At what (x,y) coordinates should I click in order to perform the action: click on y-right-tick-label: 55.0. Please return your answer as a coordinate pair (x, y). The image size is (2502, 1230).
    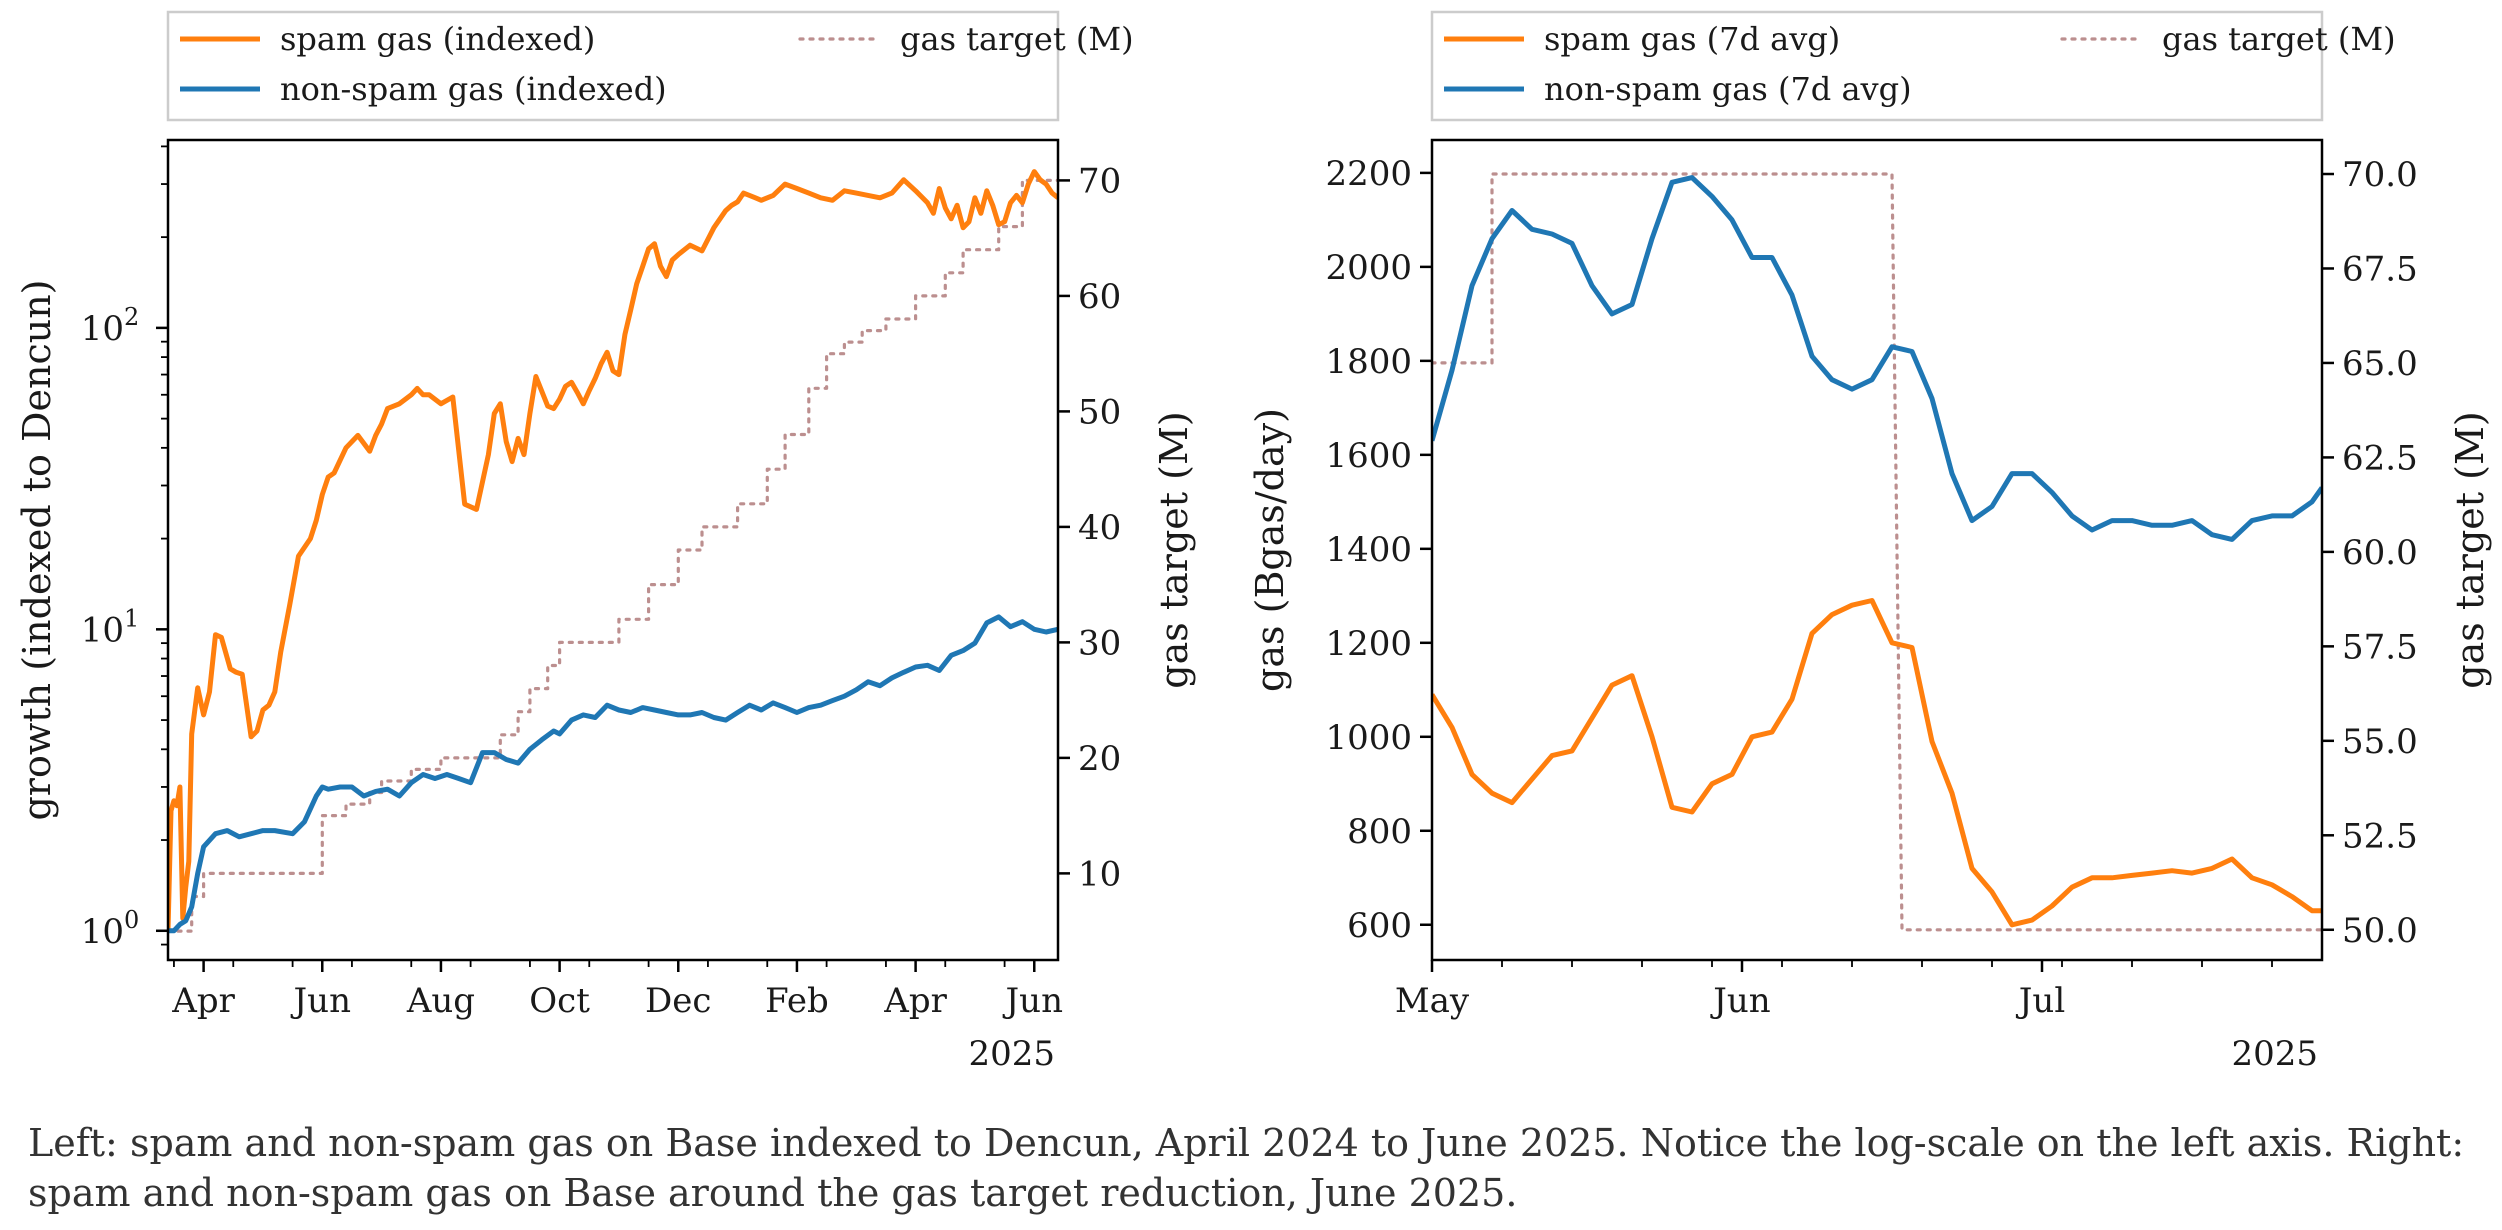
    Looking at the image, I should click on (2380, 742).